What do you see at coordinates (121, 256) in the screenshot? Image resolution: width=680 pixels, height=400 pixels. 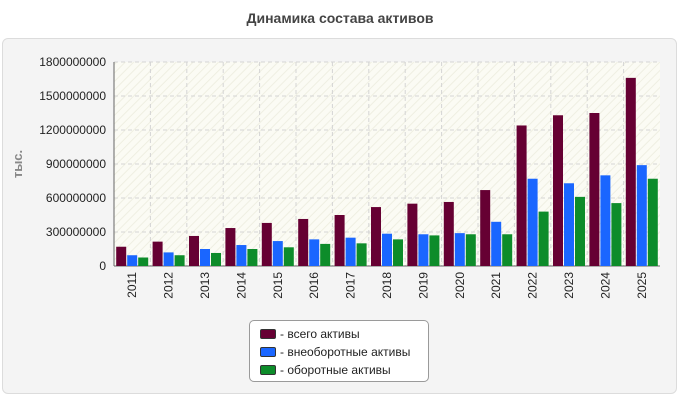 I see `bar-total-2011` at bounding box center [121, 256].